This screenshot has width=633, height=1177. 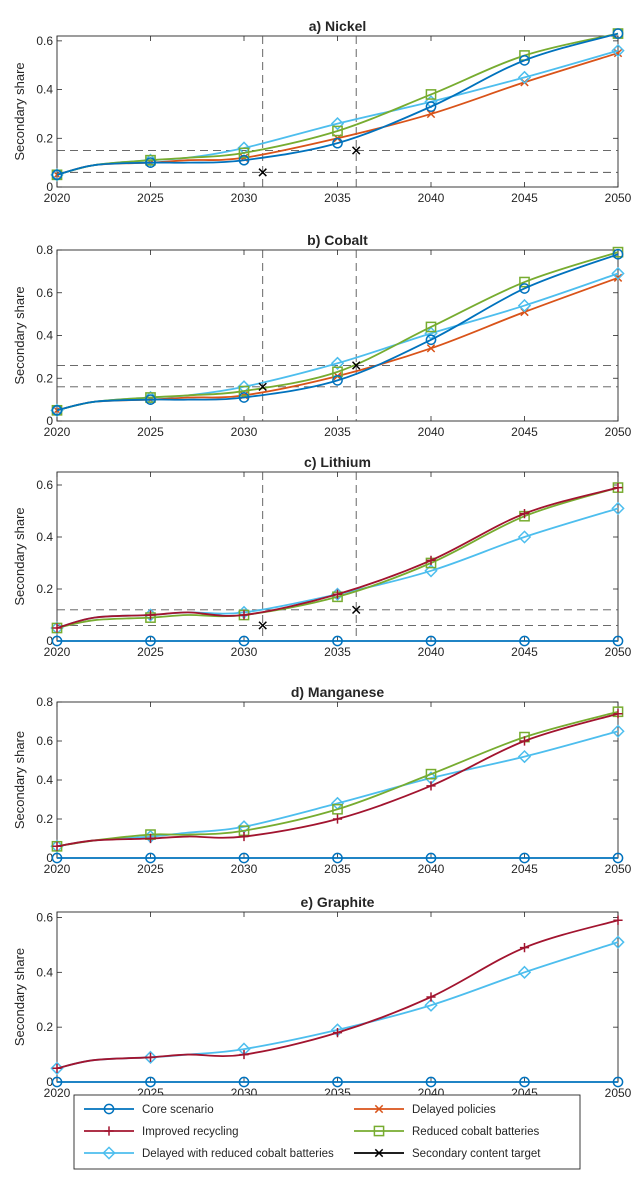 What do you see at coordinates (425, 1110) in the screenshot?
I see `legend-entry-delayed-policies: Delayed policies` at bounding box center [425, 1110].